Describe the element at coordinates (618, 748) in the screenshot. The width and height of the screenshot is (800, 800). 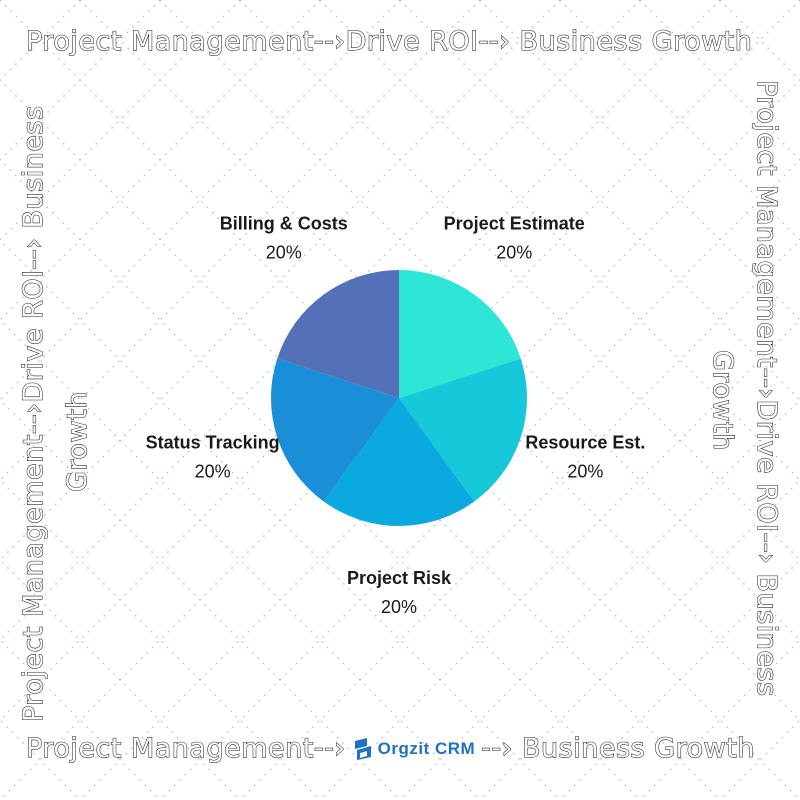
I see `bottom-banner-suffix: --› Business Growth` at that location.